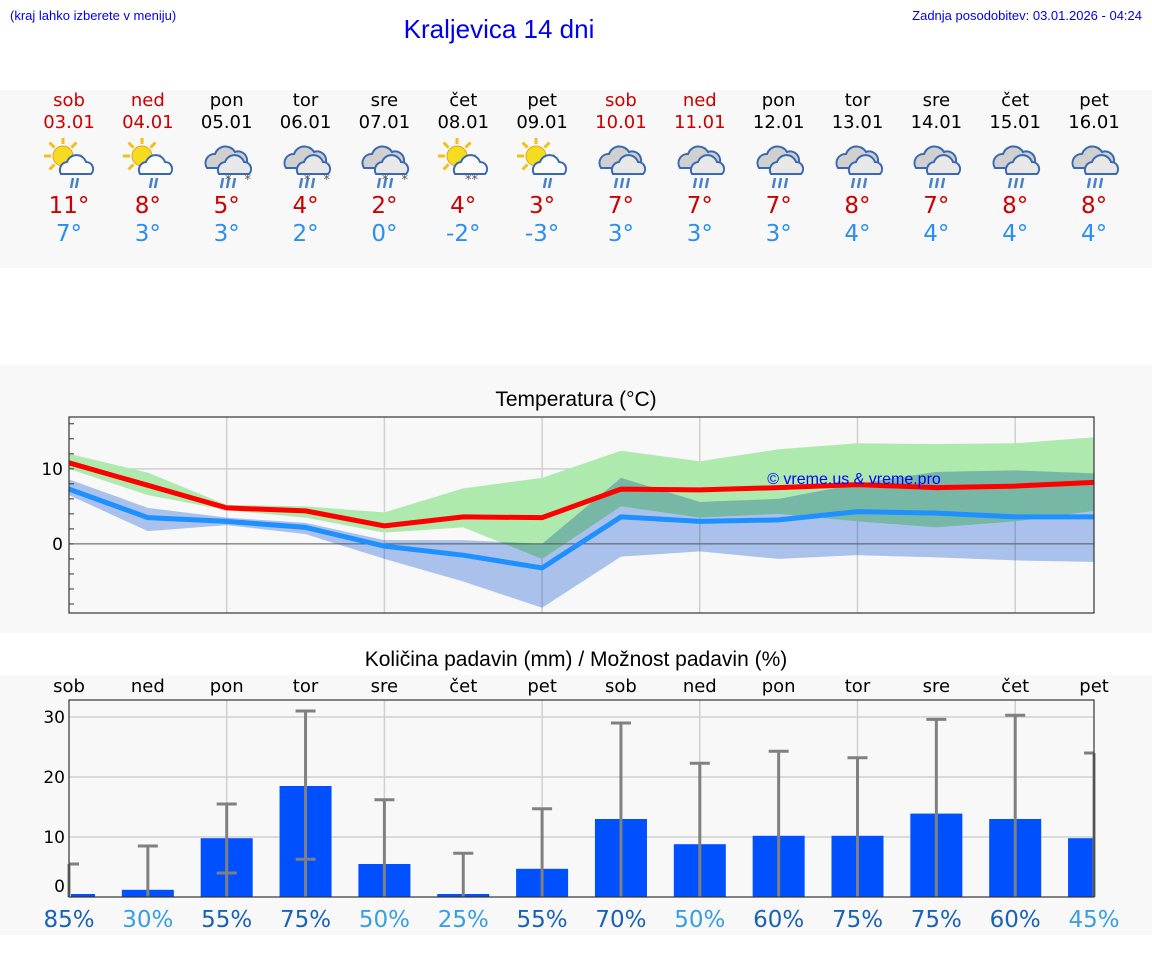 The image size is (1152, 975). Describe the element at coordinates (542, 206) in the screenshot. I see `temp-max: 3°` at that location.